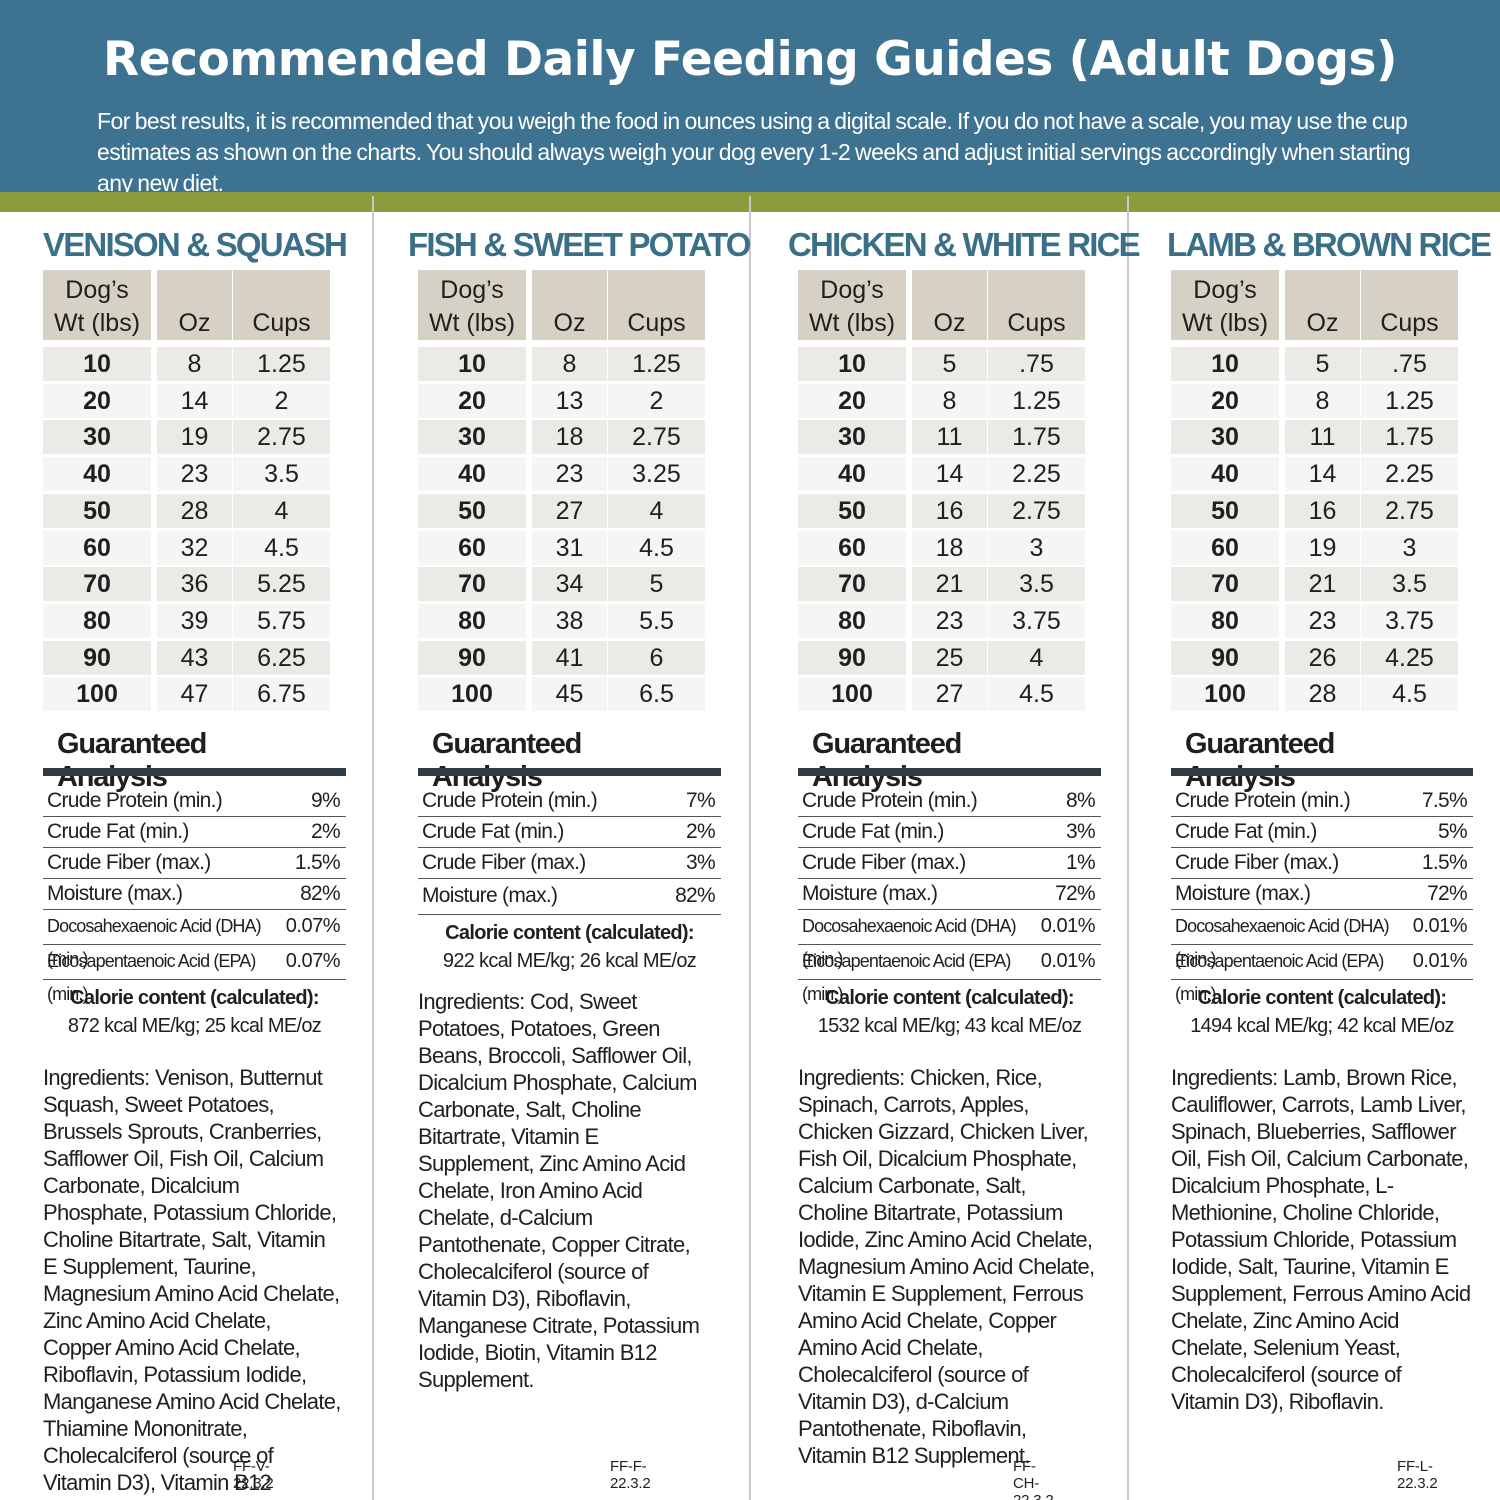 Image resolution: width=1500 pixels, height=1500 pixels. Describe the element at coordinates (942, 584) in the screenshot. I see `table-row: 70 21 3.5` at that location.